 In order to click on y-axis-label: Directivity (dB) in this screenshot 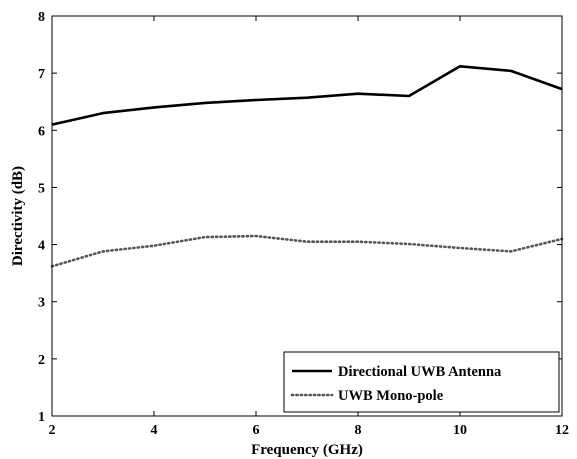, I will do `click(18, 216)`.